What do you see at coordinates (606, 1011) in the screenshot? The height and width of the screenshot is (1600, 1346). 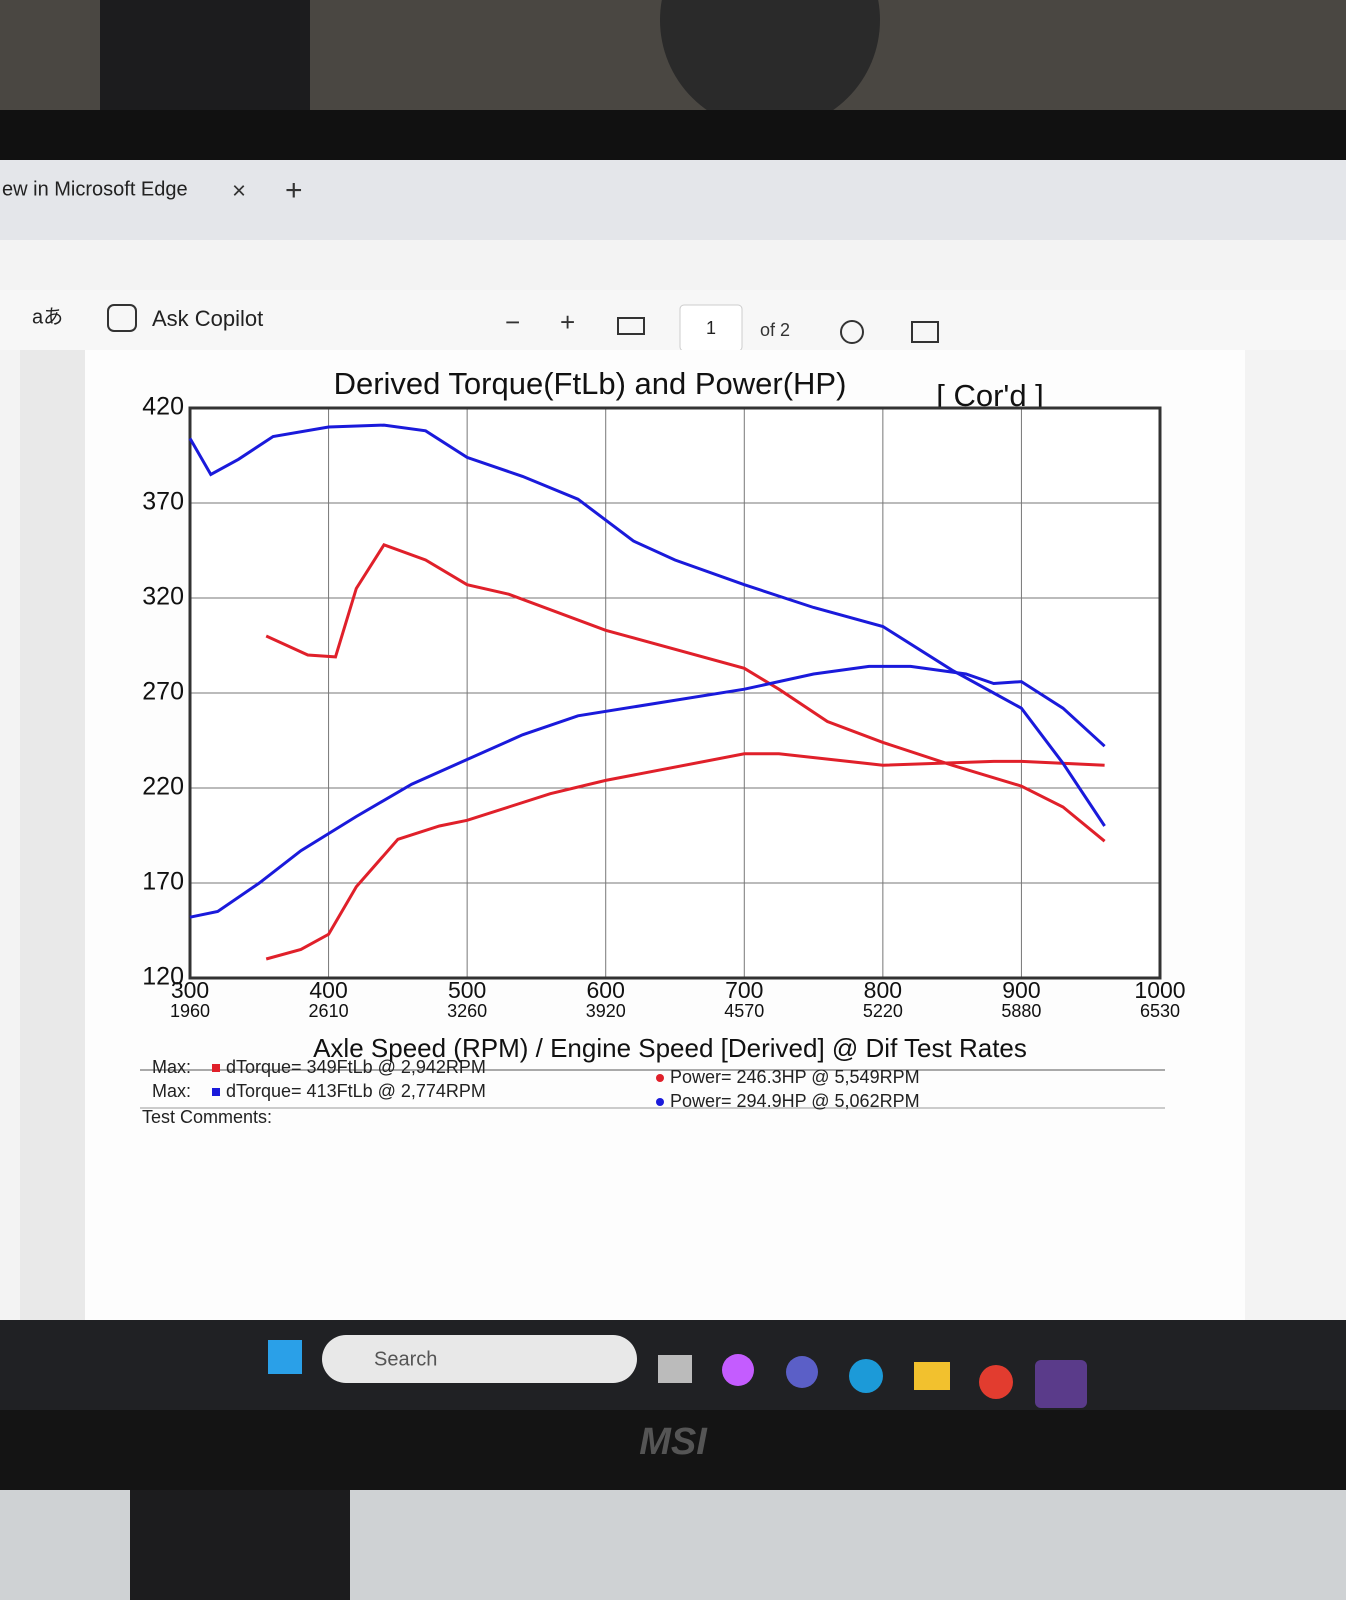 I see `x-tick-sublabel: 3920` at bounding box center [606, 1011].